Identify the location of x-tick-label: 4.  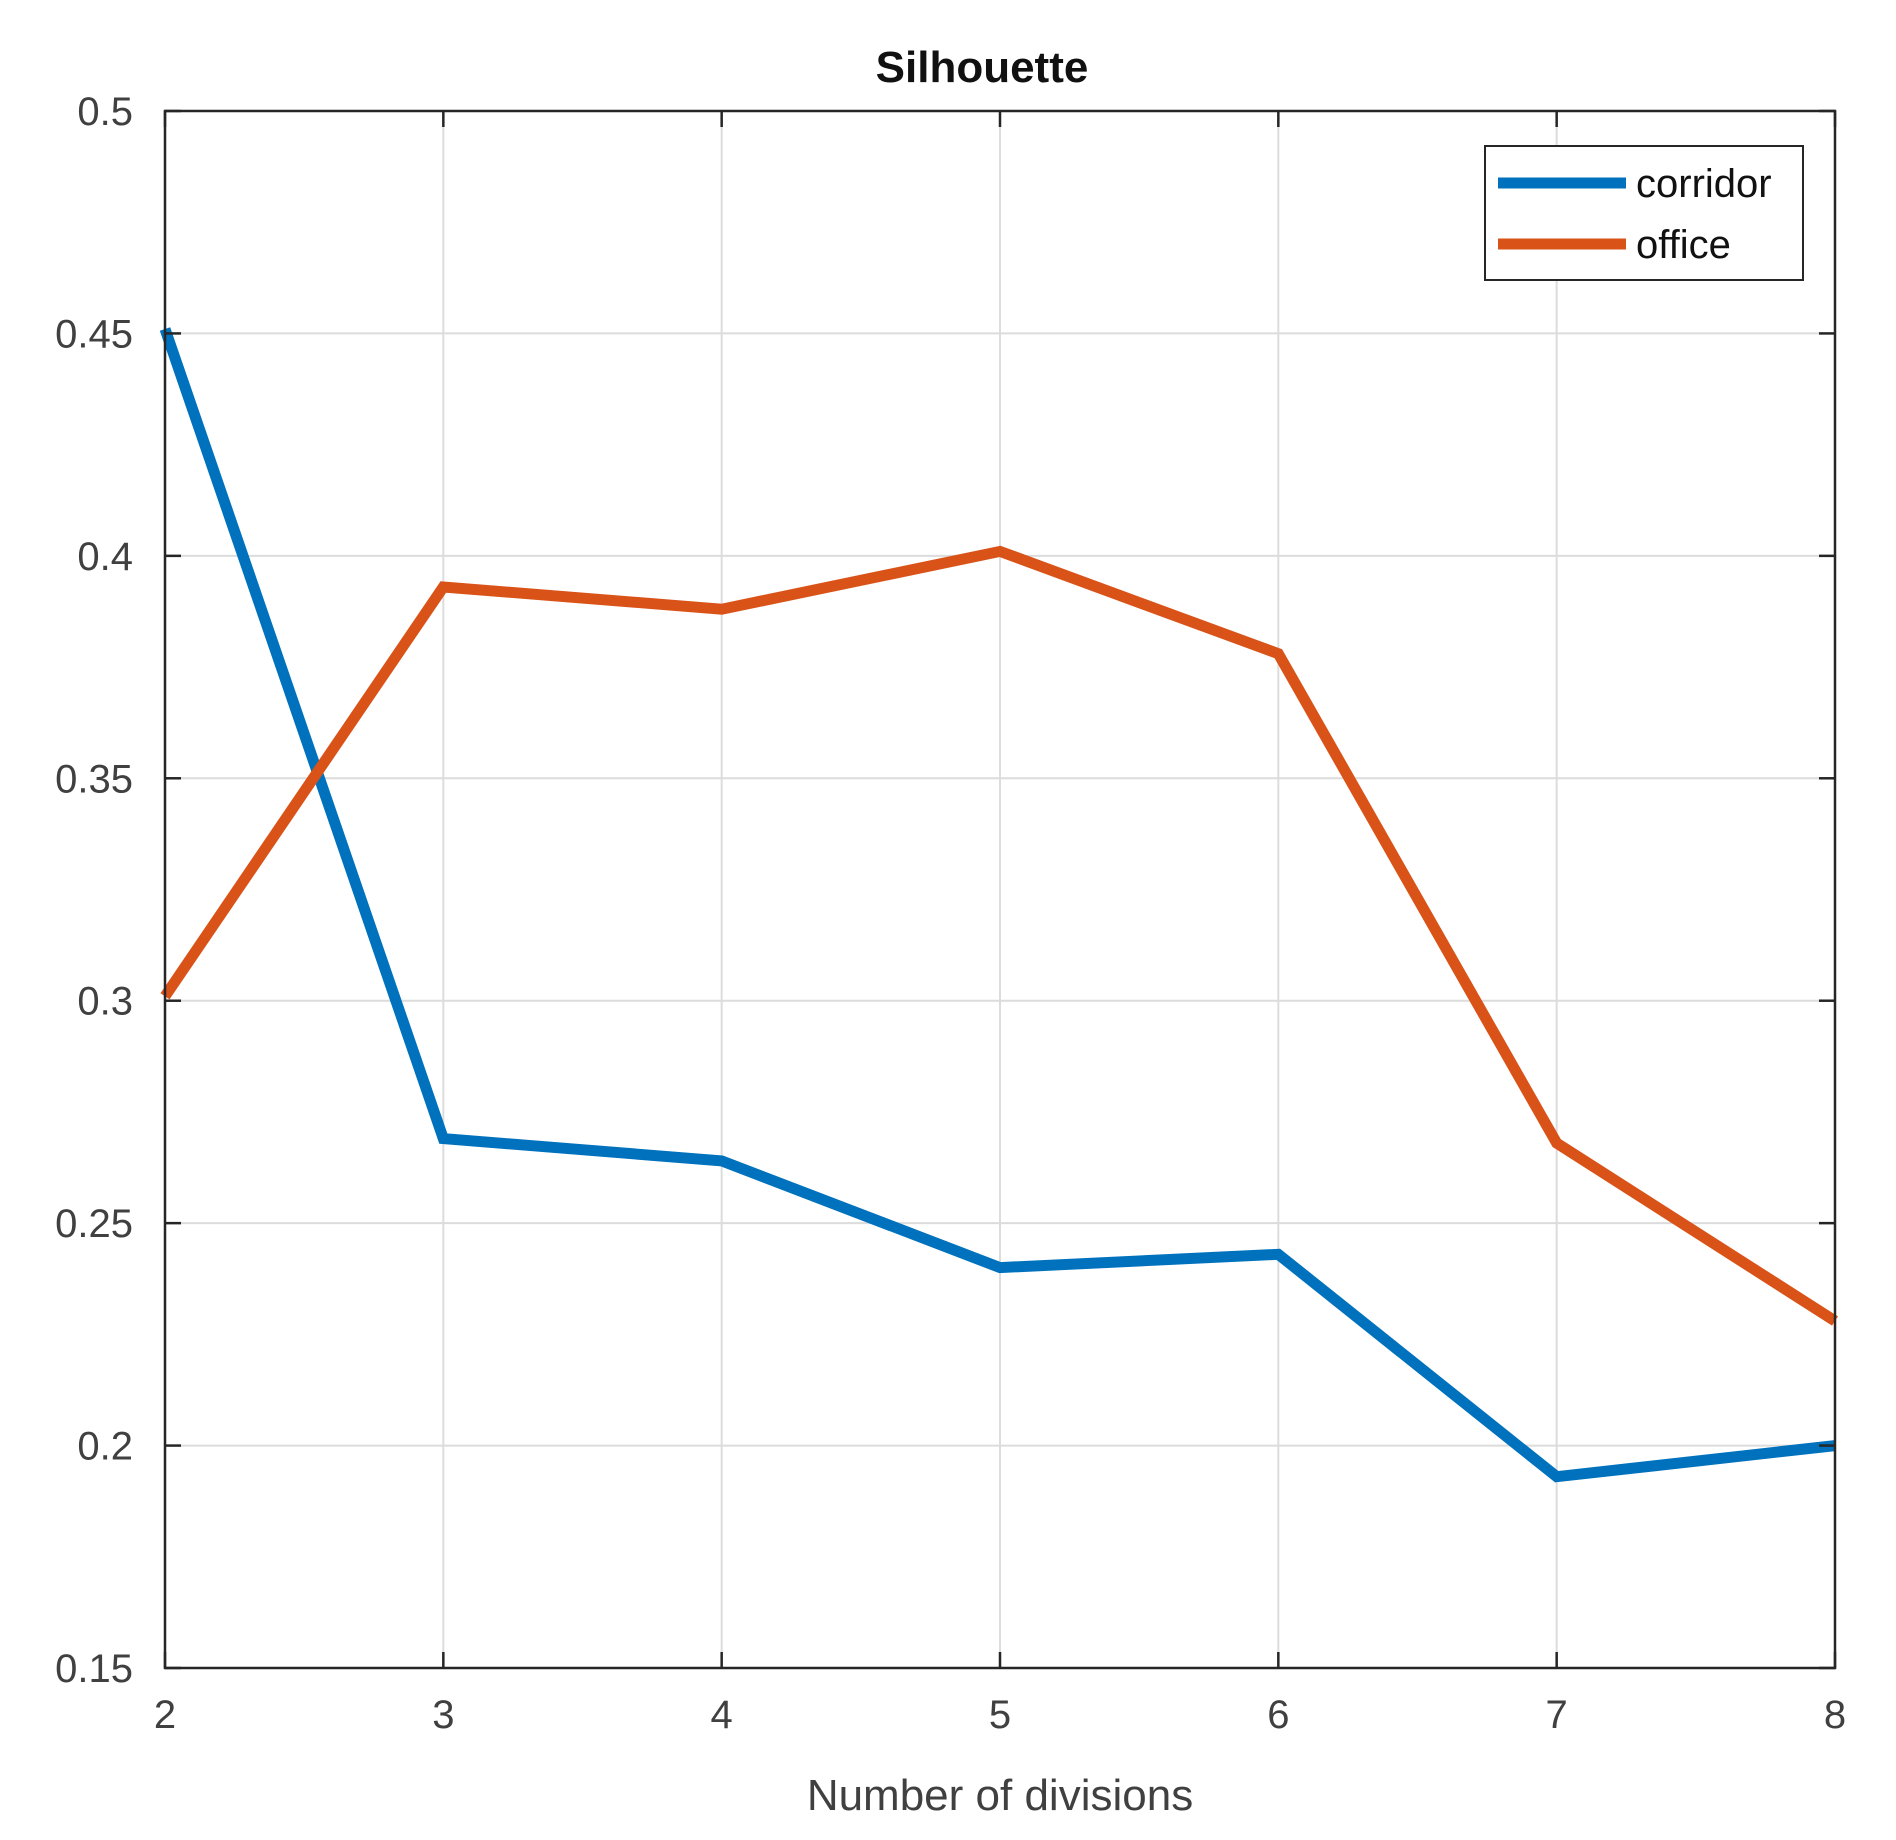
(722, 1715).